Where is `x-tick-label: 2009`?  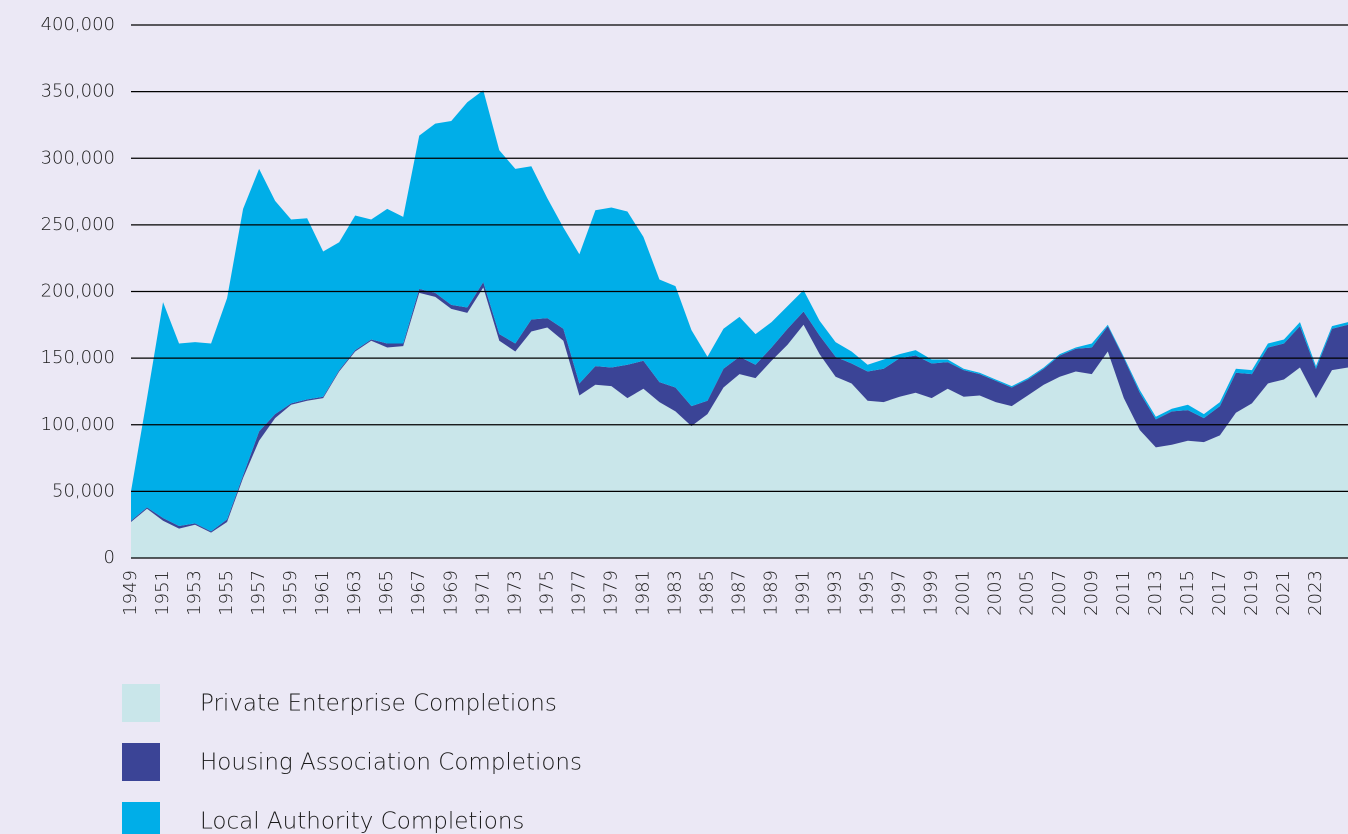
x-tick-label: 2009 is located at coordinates (1091, 593).